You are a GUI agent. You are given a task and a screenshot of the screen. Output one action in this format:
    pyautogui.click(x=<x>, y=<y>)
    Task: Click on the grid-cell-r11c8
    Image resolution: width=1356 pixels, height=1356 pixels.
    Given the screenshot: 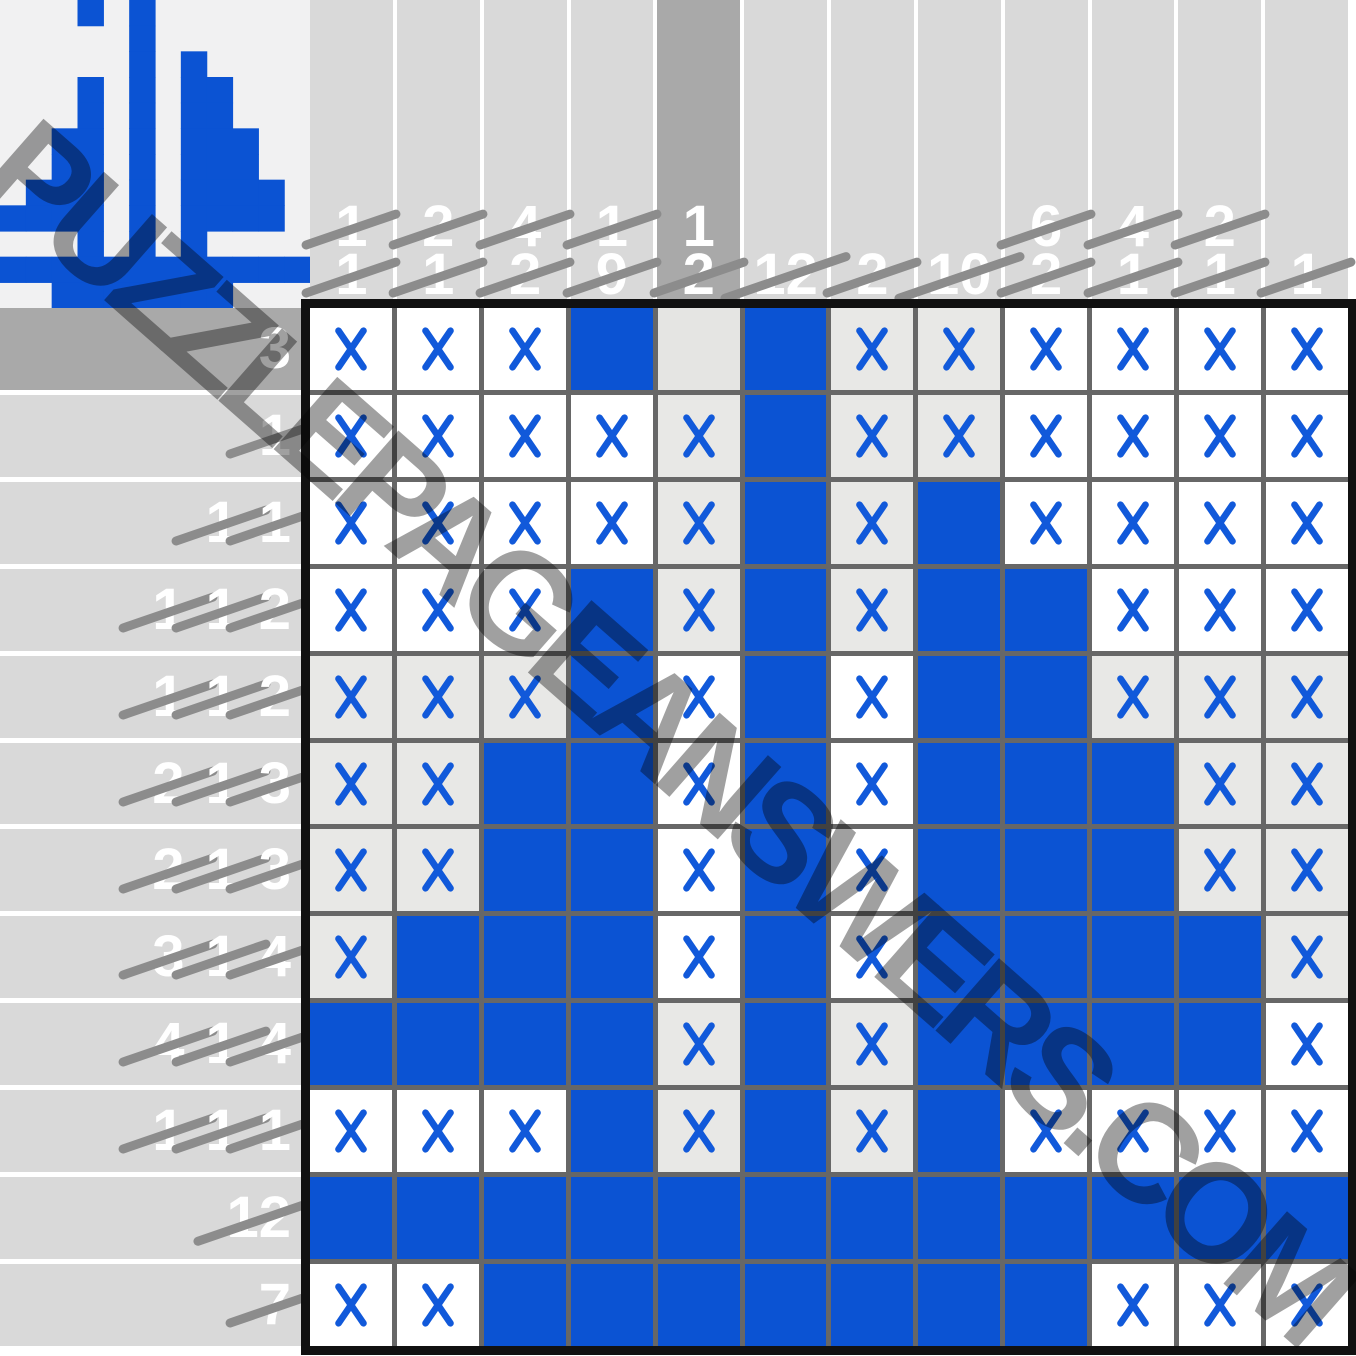 What is the action you would take?
    pyautogui.click(x=959, y=1218)
    